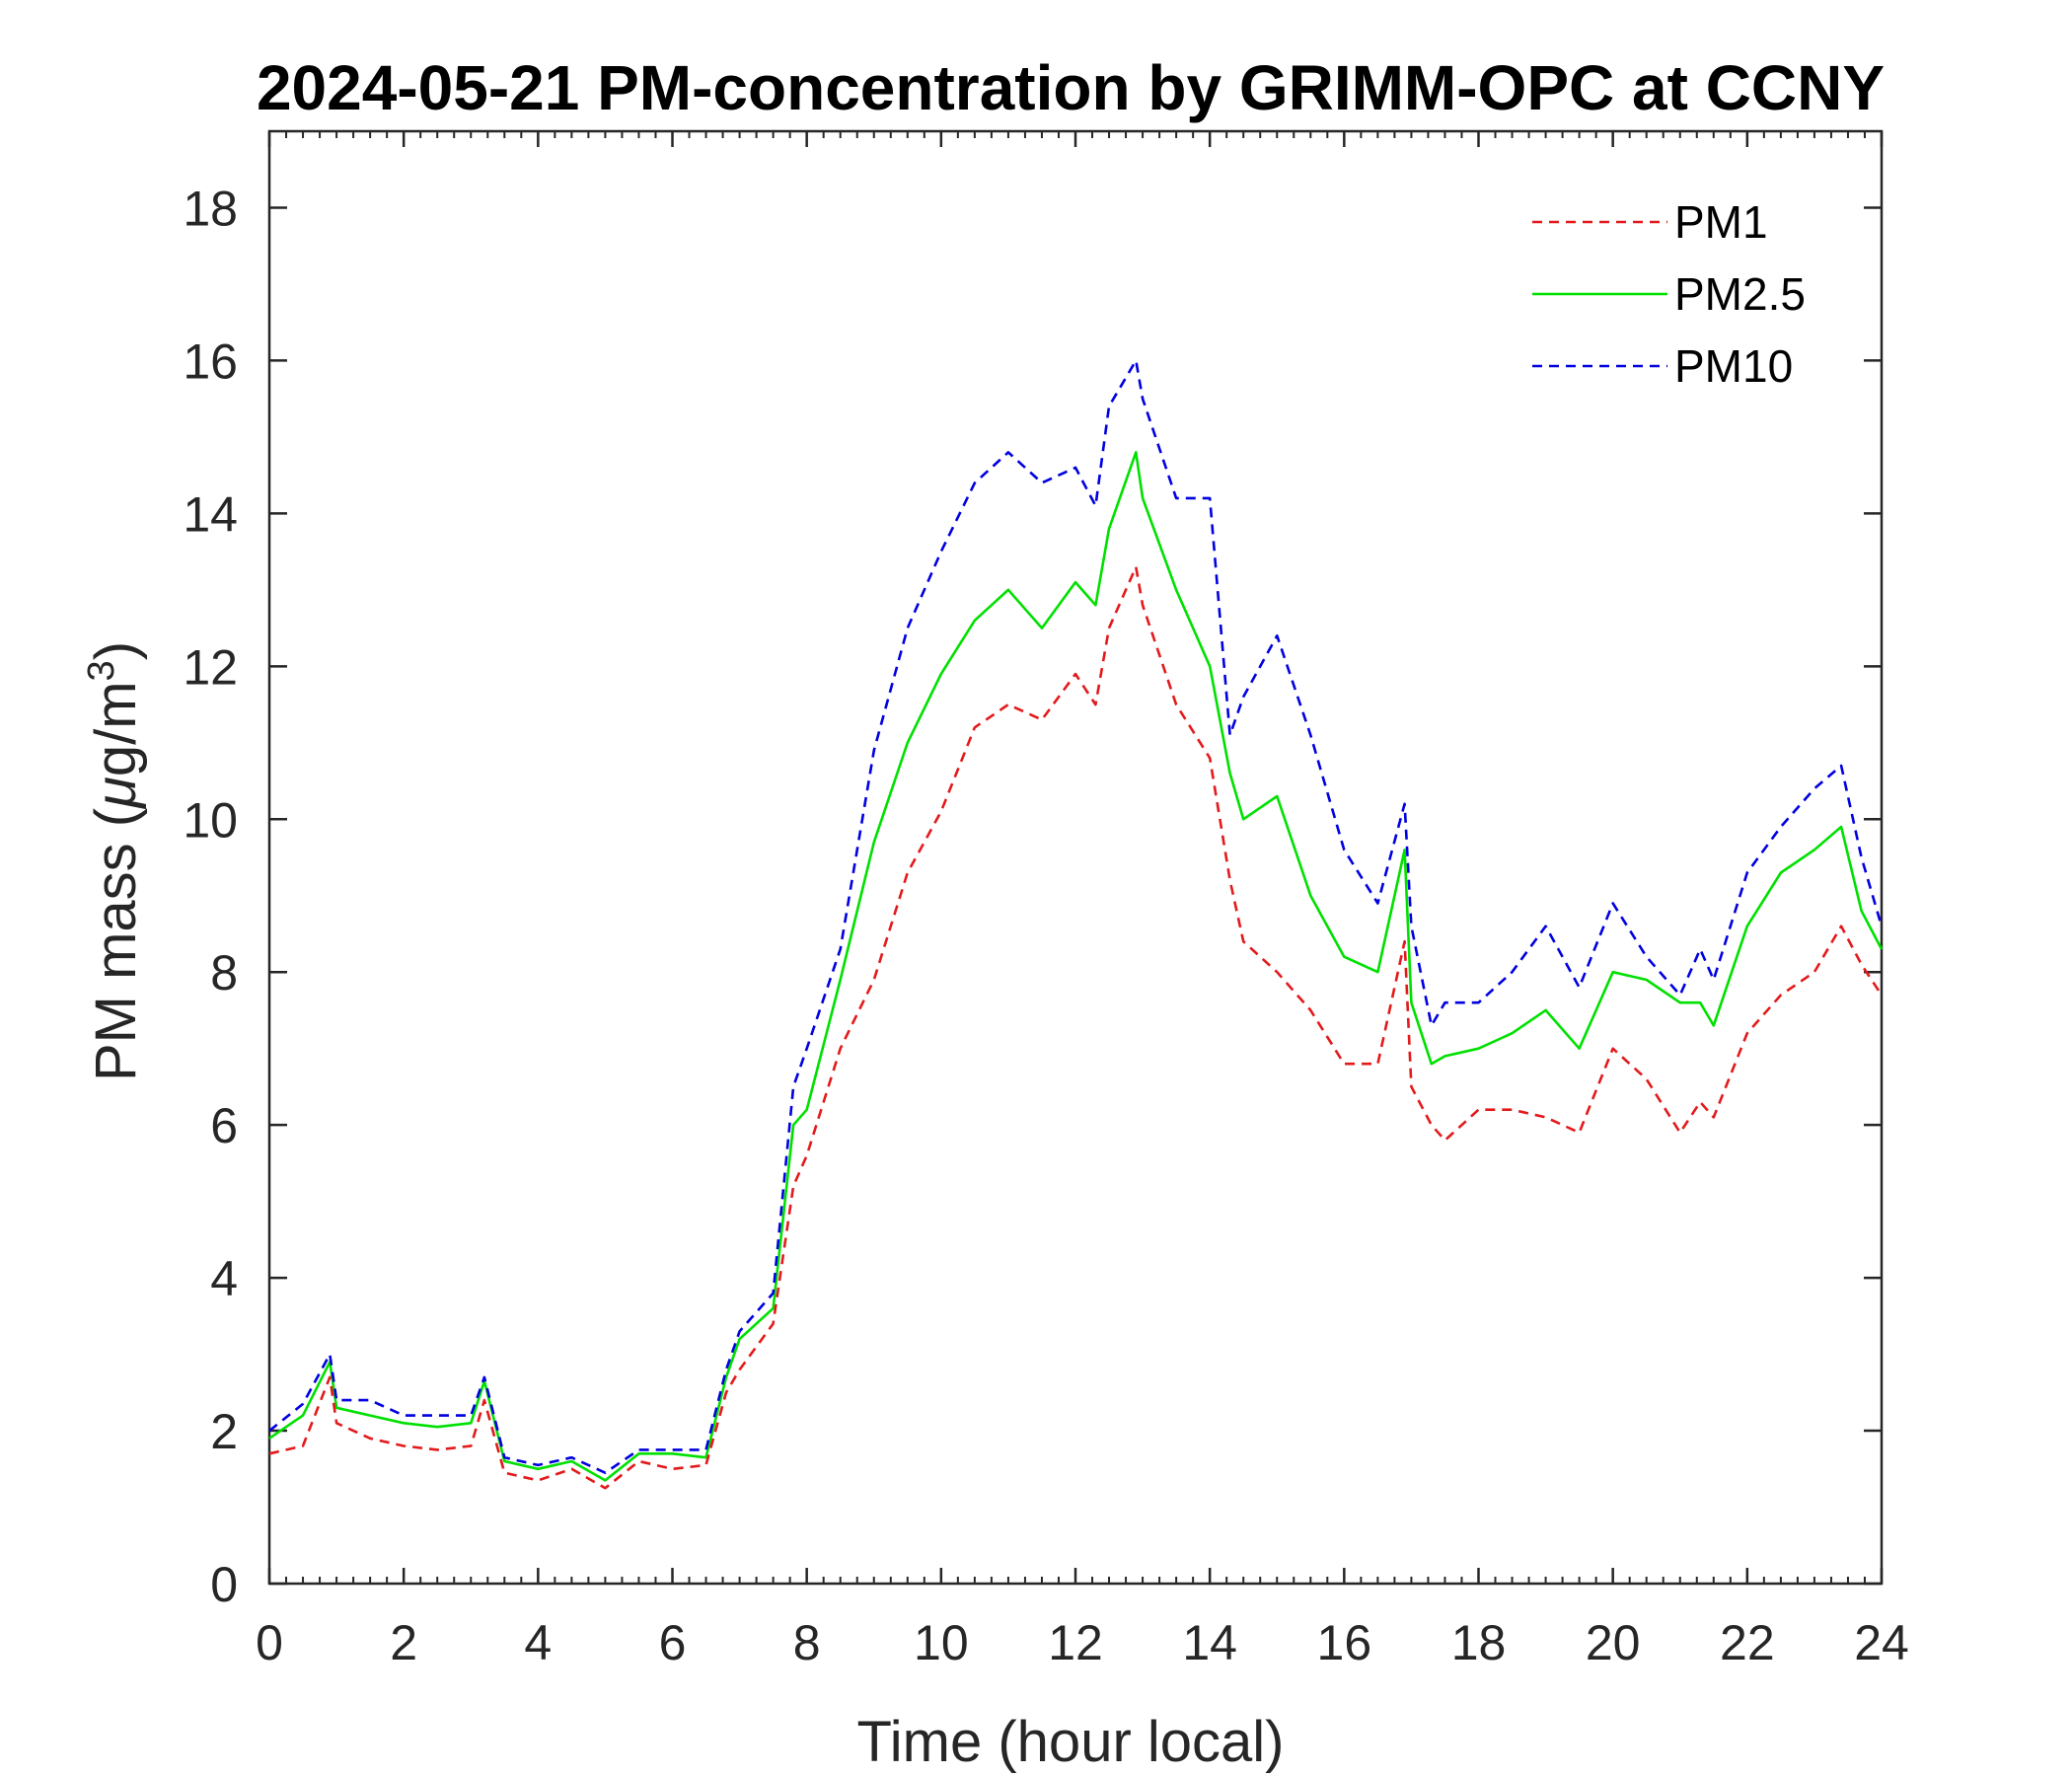  What do you see at coordinates (1614, 1643) in the screenshot?
I see `x-tick-label: 20` at bounding box center [1614, 1643].